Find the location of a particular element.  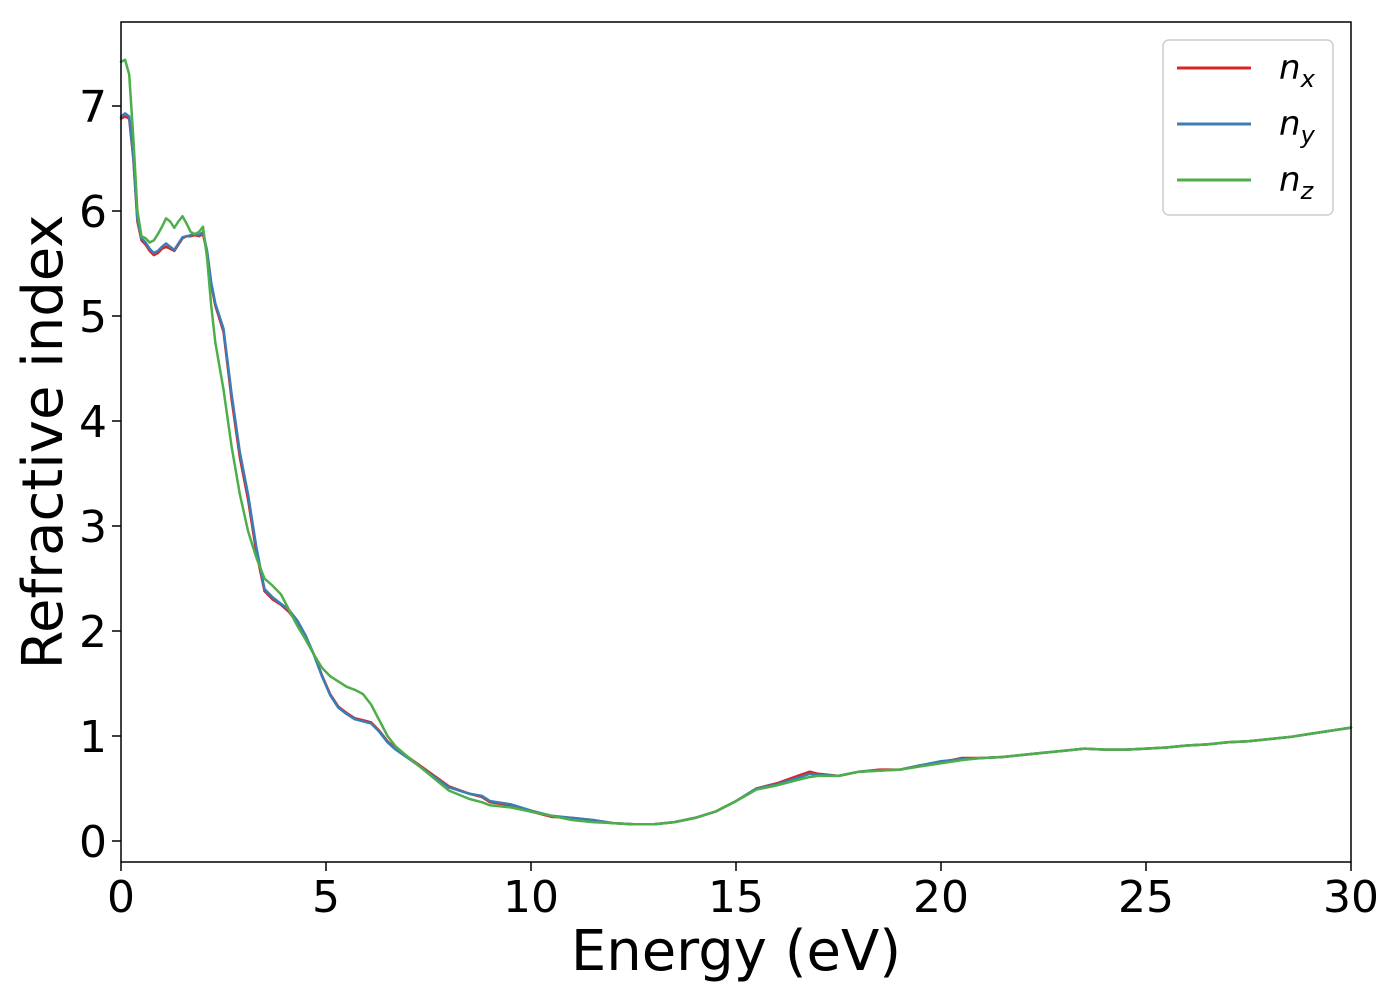

x-tick-label: 25 is located at coordinates (1146, 897).